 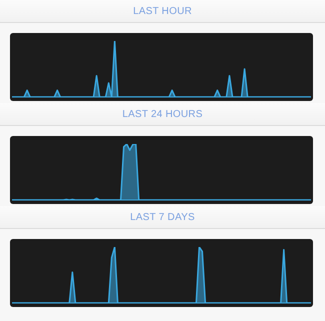 I want to click on chart-title: LAST HOUR, so click(x=162, y=11).